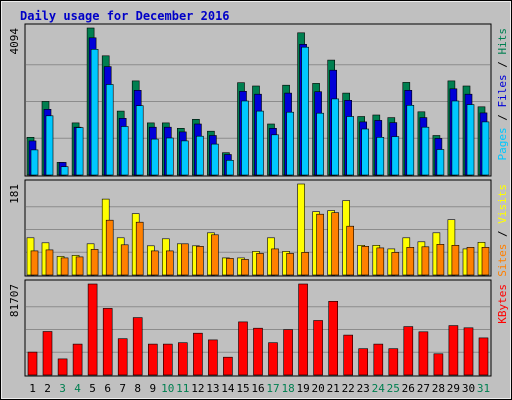 The image size is (512, 400). What do you see at coordinates (242, 388) in the screenshot?
I see `x-tick-label-day-15: 15` at bounding box center [242, 388].